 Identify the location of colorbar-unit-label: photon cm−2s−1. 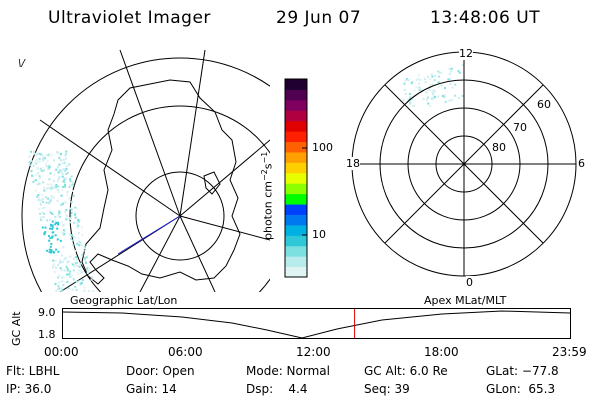
(267, 195).